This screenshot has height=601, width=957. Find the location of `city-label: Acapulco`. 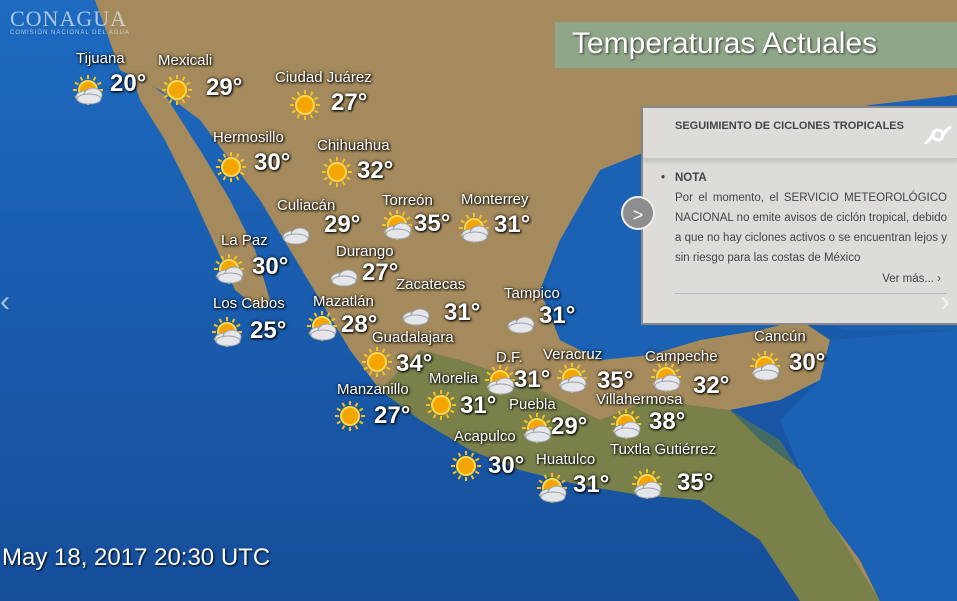

city-label: Acapulco is located at coordinates (485, 436).